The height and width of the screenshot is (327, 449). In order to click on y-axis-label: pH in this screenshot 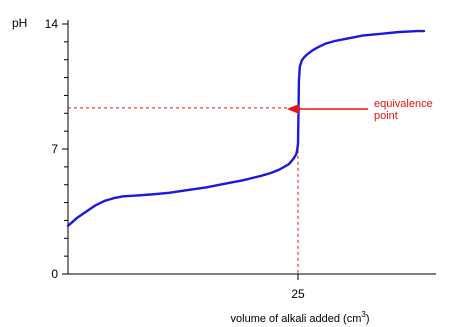, I will do `click(19, 23)`.